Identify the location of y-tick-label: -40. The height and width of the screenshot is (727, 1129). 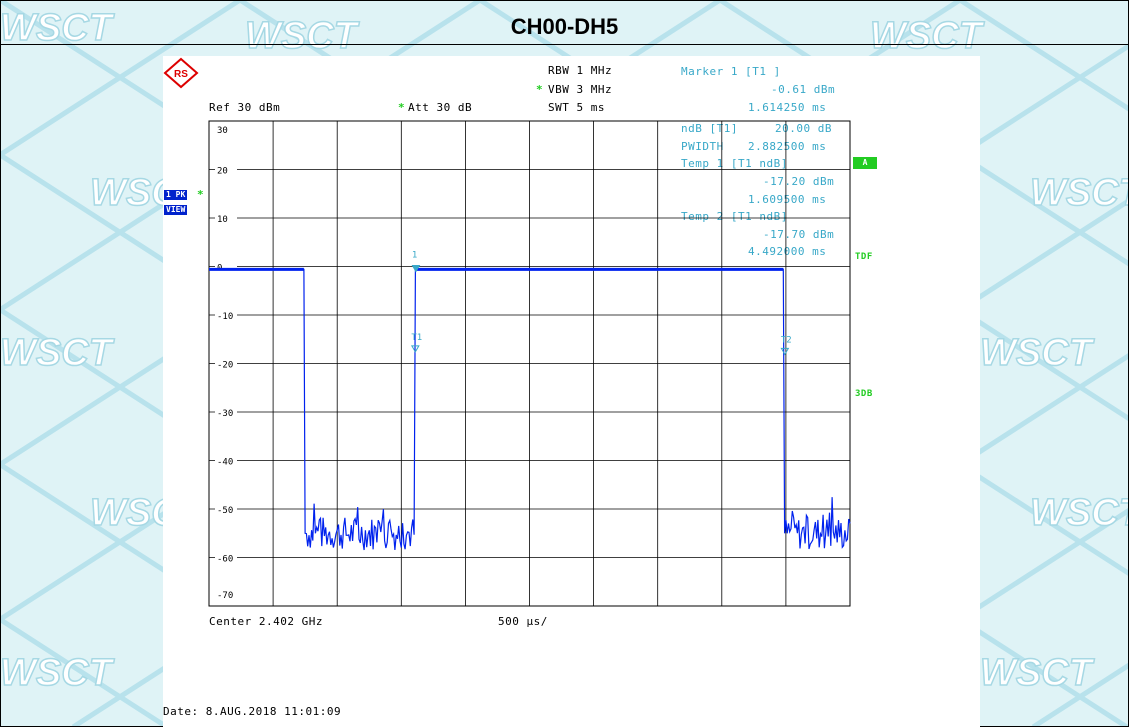
(225, 463).